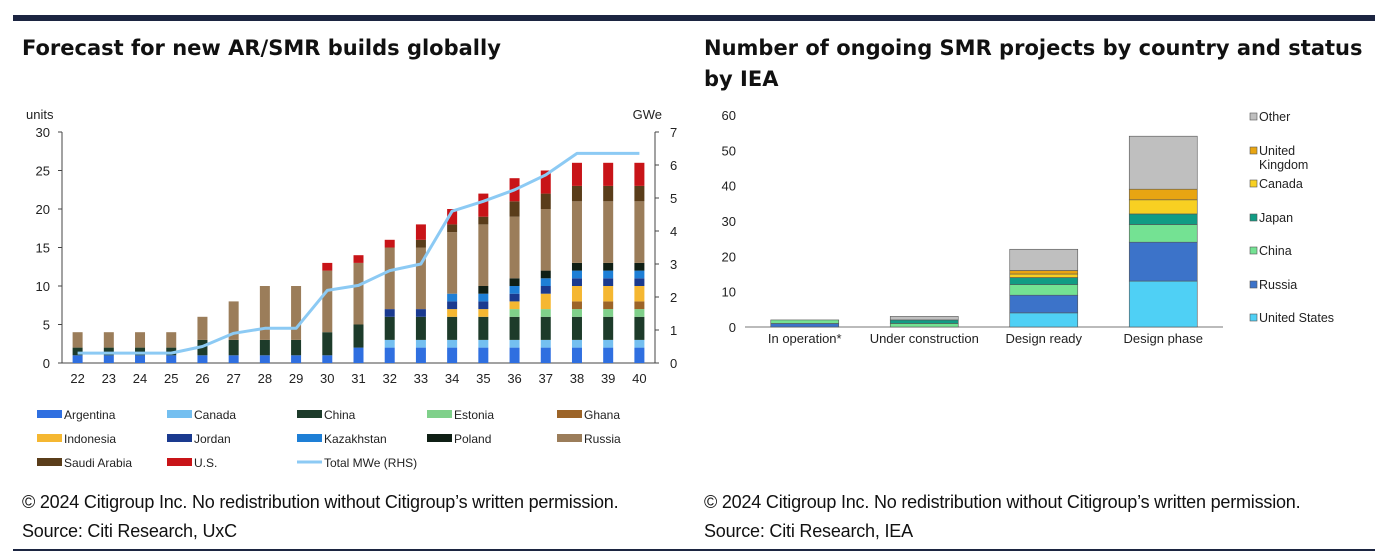 This screenshot has height=559, width=1389. I want to click on right-y-tick-label: 1, so click(673, 330).